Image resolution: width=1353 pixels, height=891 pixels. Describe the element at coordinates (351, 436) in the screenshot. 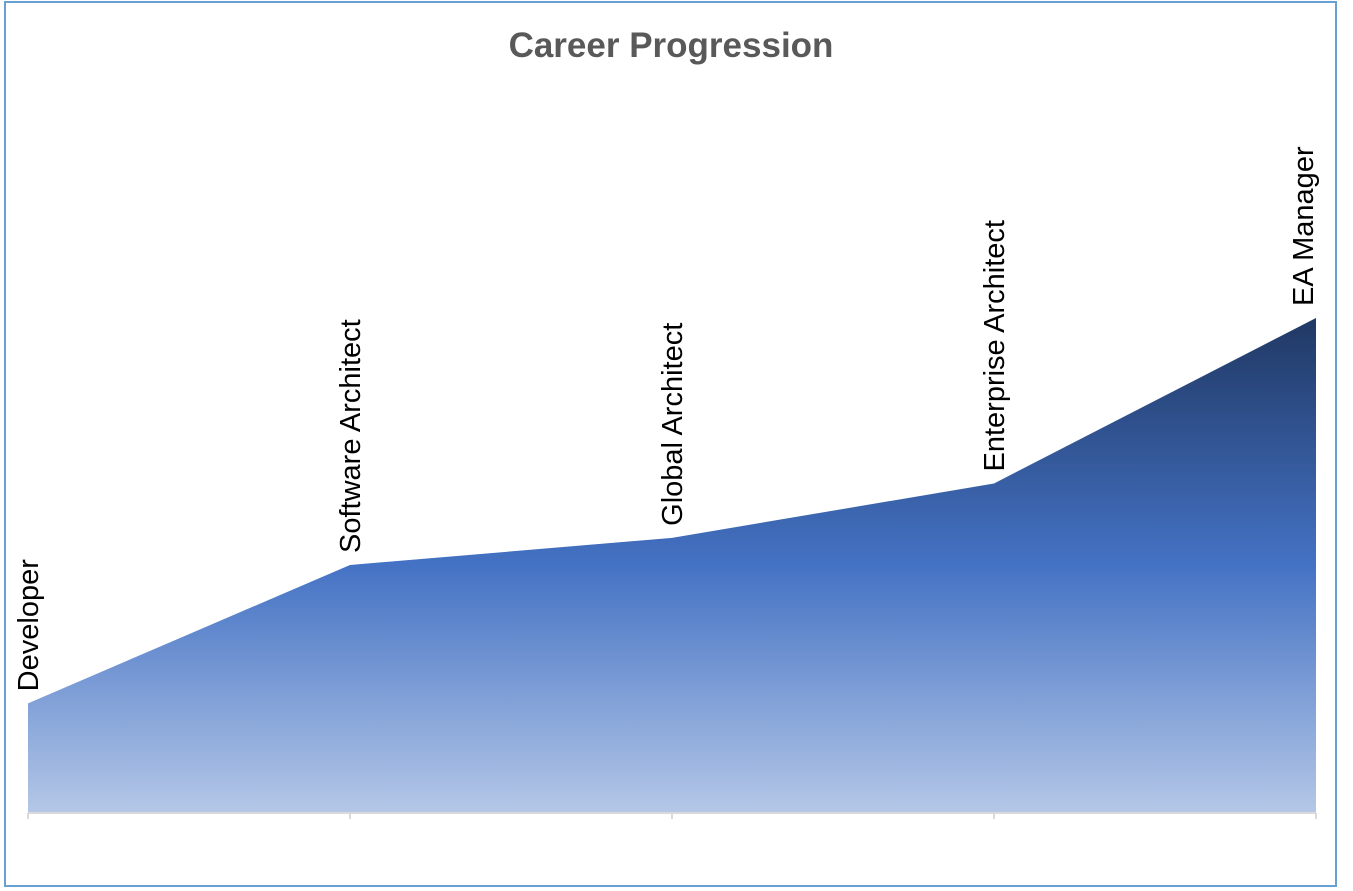

I see `category-label: Software Architect` at that location.